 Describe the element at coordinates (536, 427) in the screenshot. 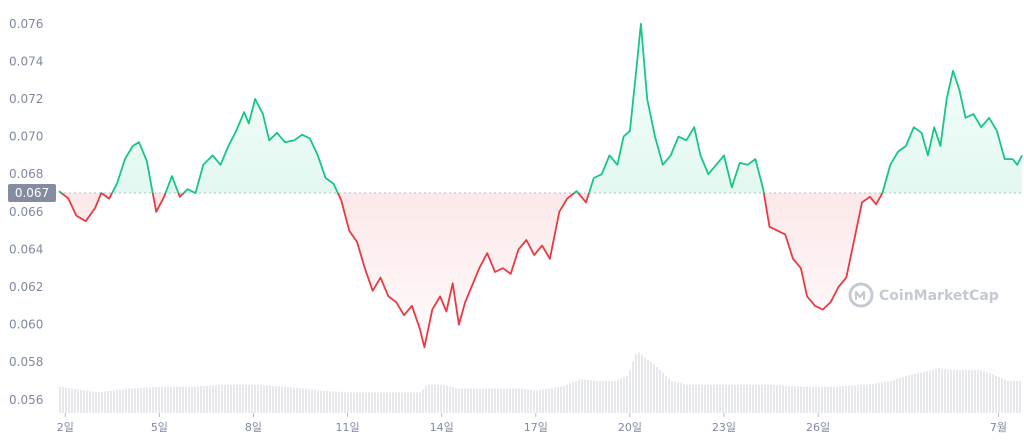

I see `x-tick-label: 17일` at that location.